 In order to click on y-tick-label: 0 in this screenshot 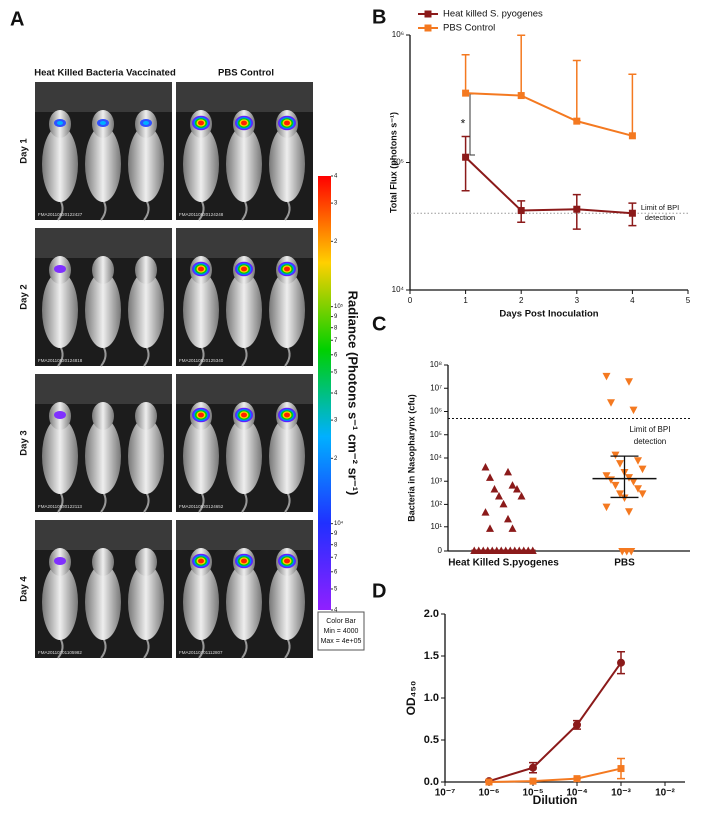, I will do `click(440, 550)`.